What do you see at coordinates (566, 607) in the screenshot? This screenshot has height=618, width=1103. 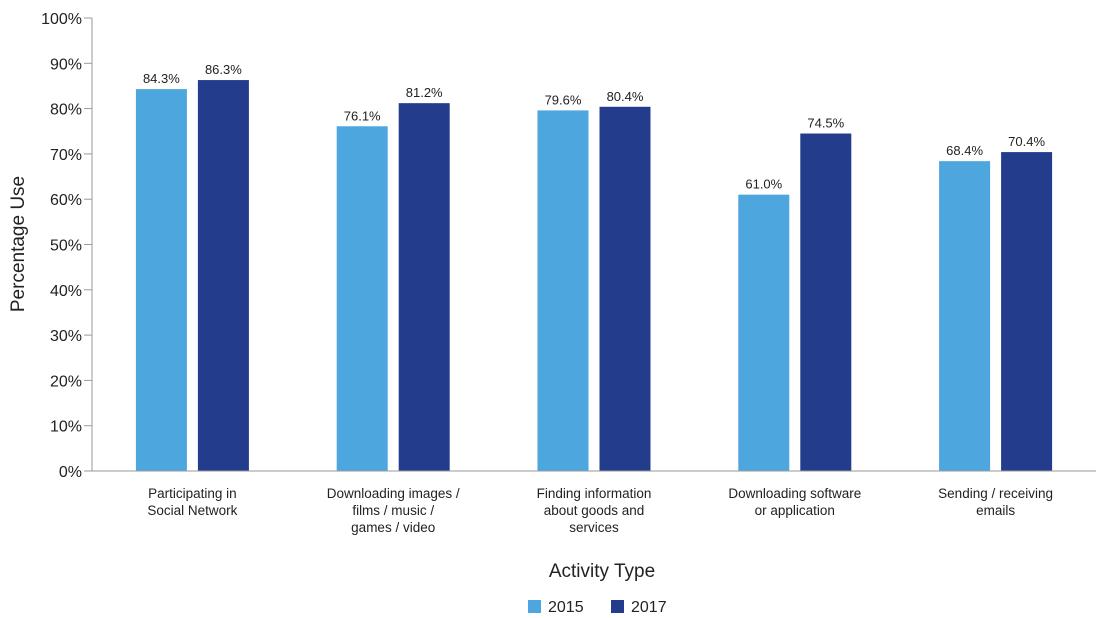 I see `legend-label-2015: 2015` at bounding box center [566, 607].